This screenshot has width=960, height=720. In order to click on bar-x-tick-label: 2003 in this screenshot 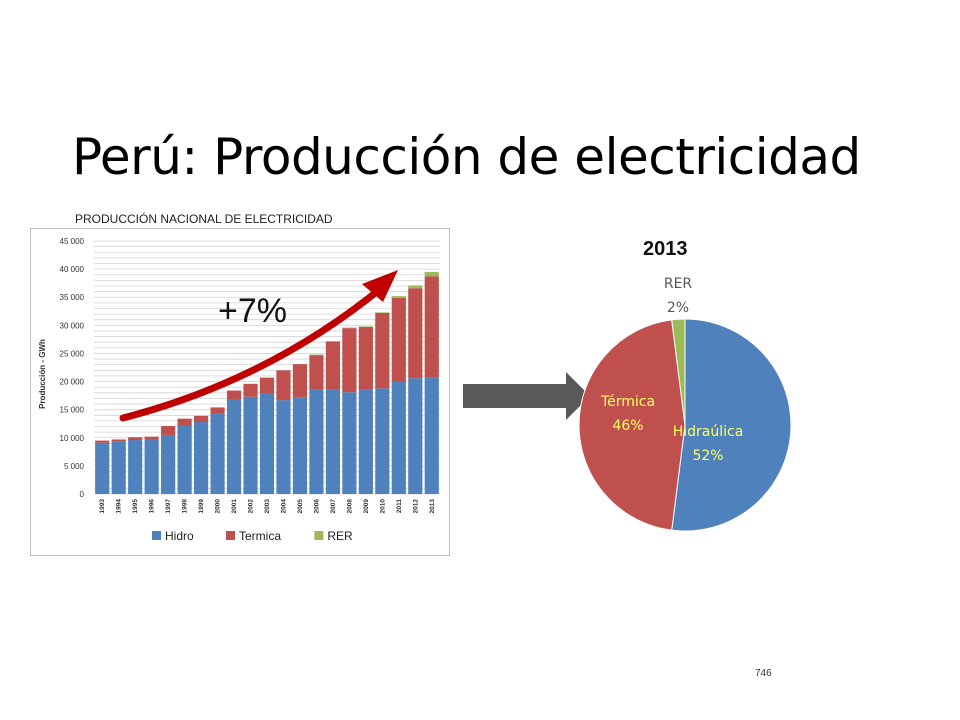, I will do `click(267, 506)`.